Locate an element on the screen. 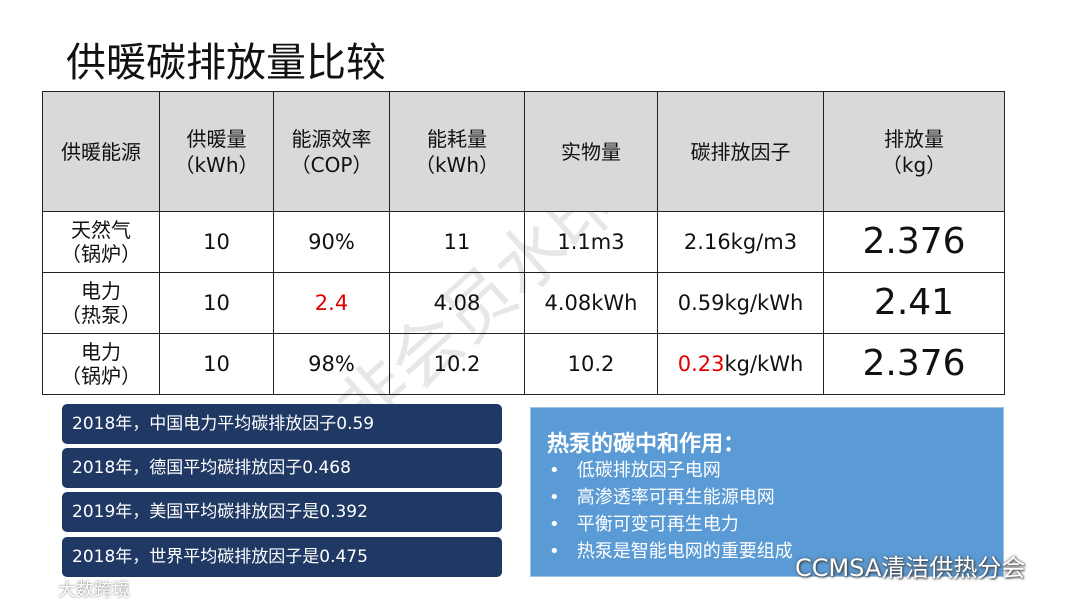 The width and height of the screenshot is (1080, 608). box-heading: 热泵的碳中和作用： is located at coordinates (646, 444).